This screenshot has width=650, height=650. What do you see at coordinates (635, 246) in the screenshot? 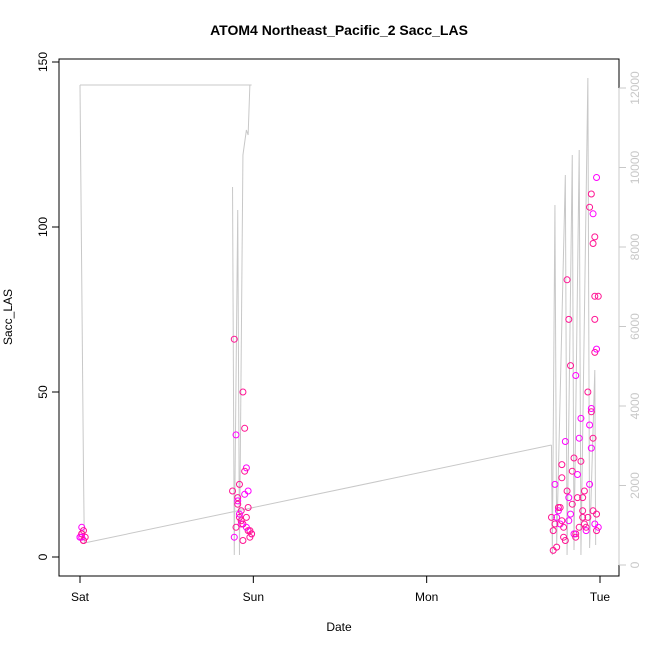
I see `y2-tick-label: 8000` at bounding box center [635, 246].